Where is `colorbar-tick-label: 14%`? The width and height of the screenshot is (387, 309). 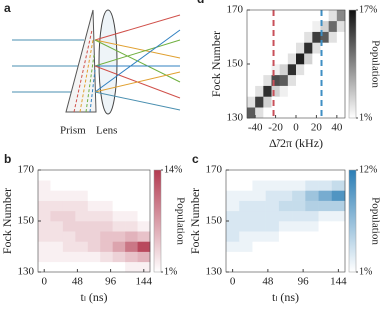
colorbar-tick-label: 14% is located at coordinates (173, 169).